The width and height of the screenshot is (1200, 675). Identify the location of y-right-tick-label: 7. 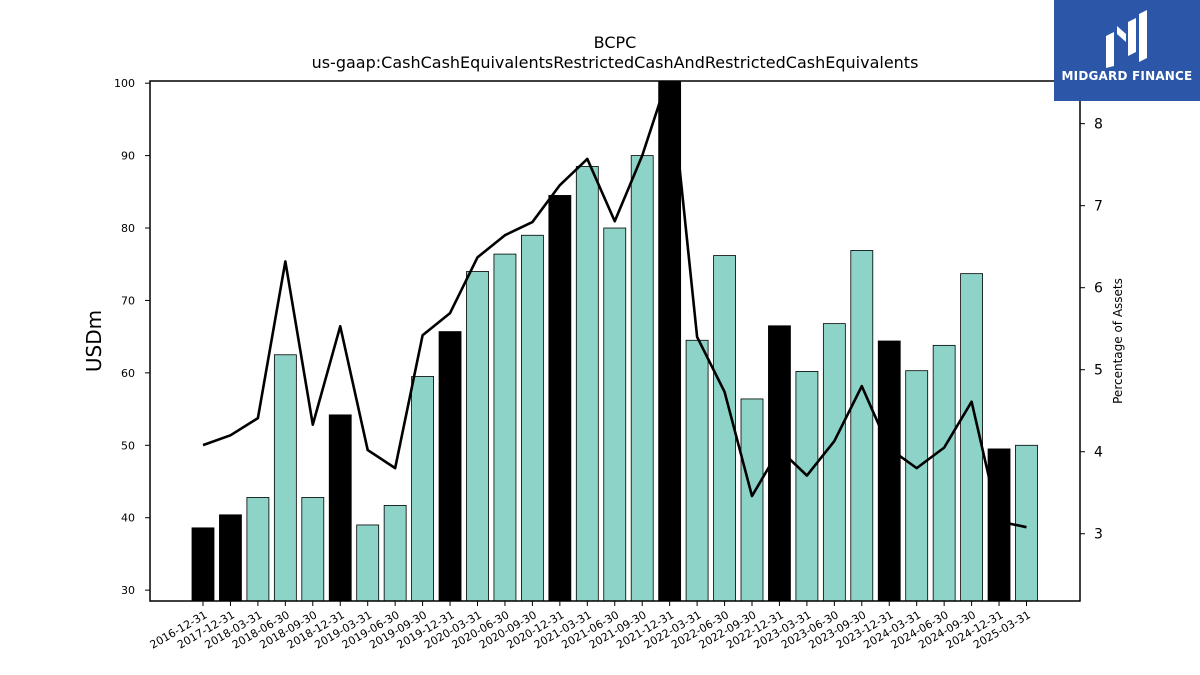
(1098, 207).